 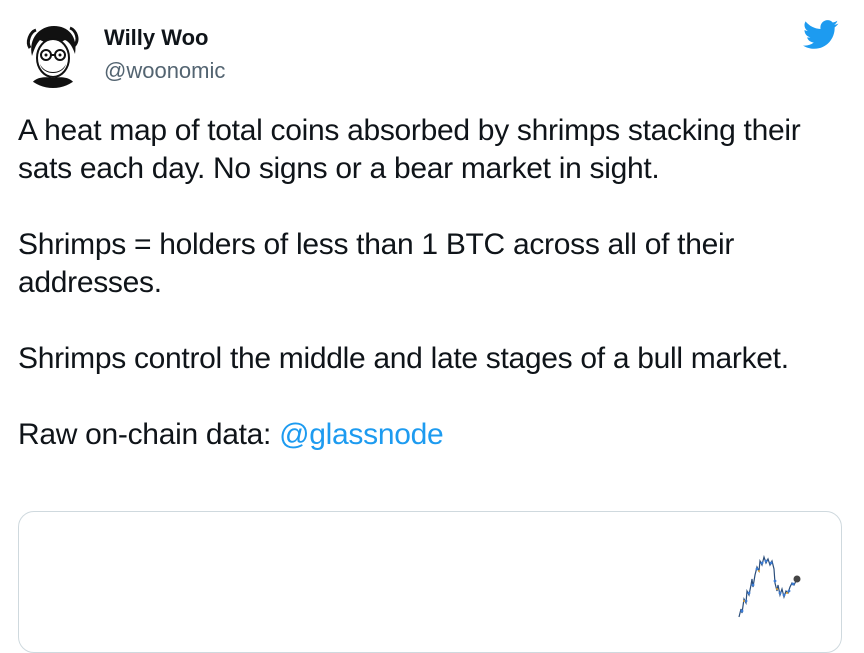 I want to click on avatar-illustration, so click(x=53, y=53).